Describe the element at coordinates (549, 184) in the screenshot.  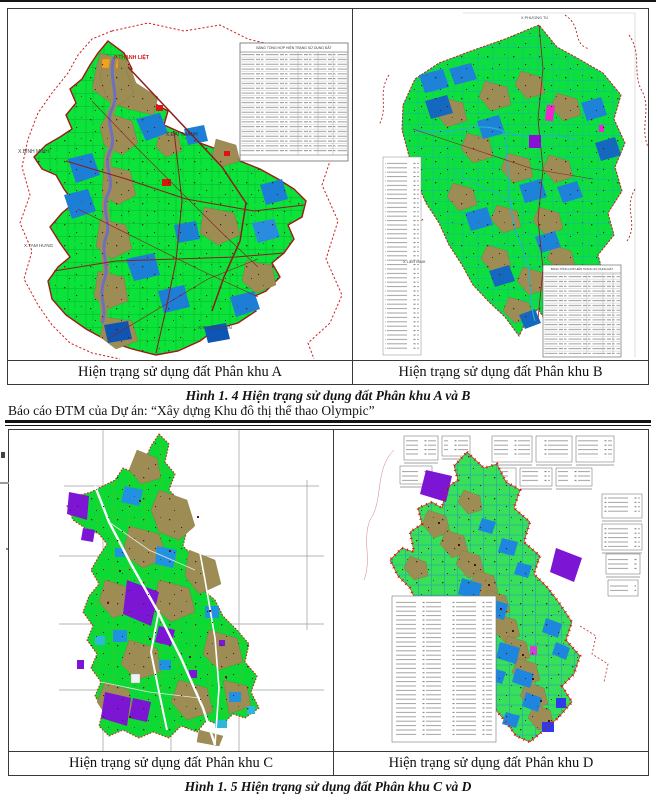
I see `map-b-sheet-frame` at that location.